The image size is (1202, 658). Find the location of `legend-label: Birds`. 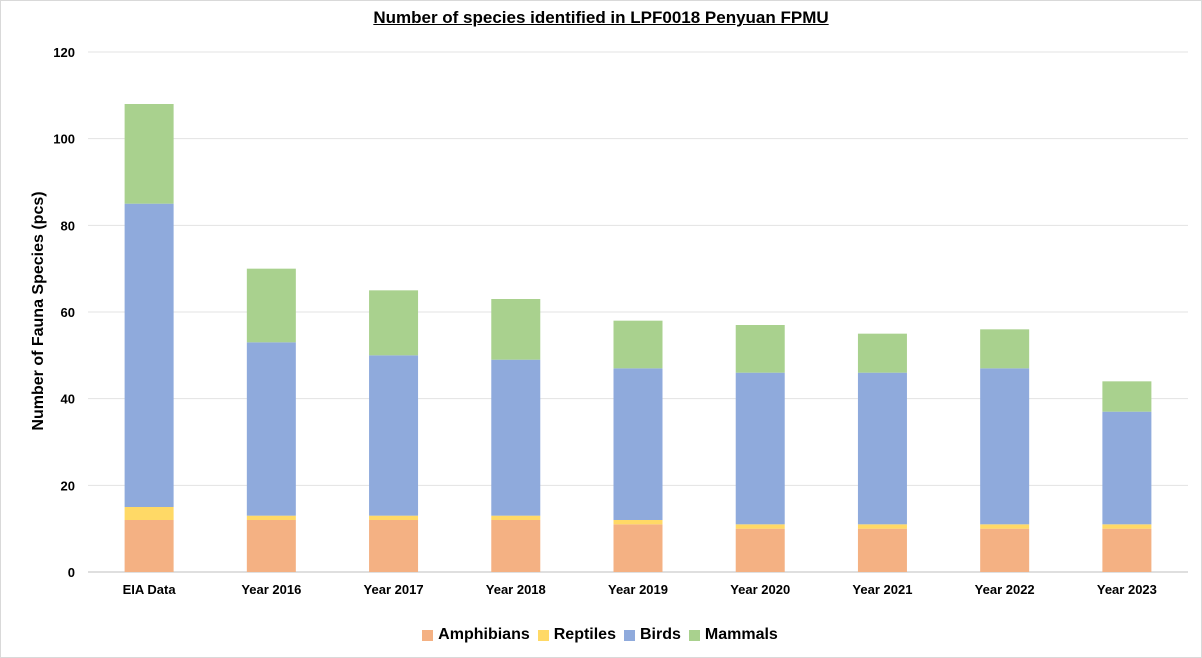

legend-label: Birds is located at coordinates (660, 634).